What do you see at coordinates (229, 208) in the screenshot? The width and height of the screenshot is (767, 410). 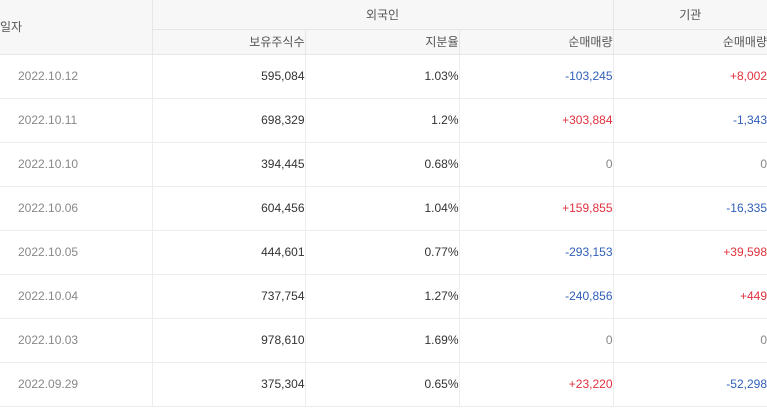 I see `holdings-cell: 604,456` at bounding box center [229, 208].